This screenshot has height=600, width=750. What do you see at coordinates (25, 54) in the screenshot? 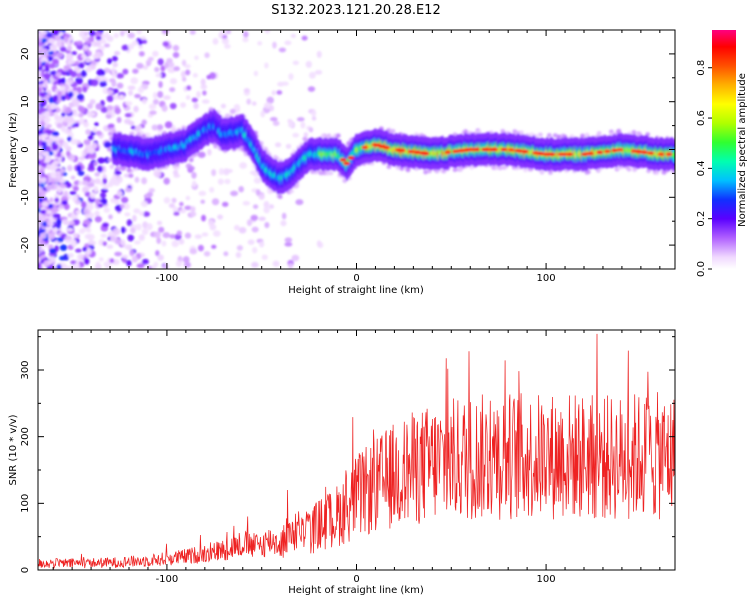
I see `spectrogram-ytick-label: 20` at bounding box center [25, 54].